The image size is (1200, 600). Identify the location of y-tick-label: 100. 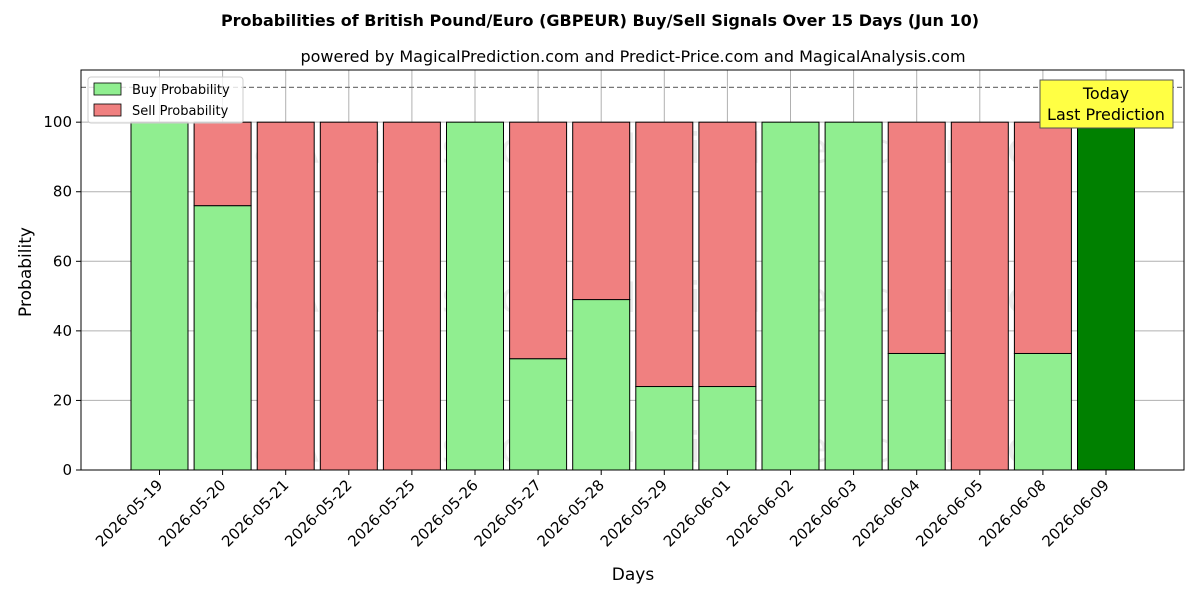
(57, 122).